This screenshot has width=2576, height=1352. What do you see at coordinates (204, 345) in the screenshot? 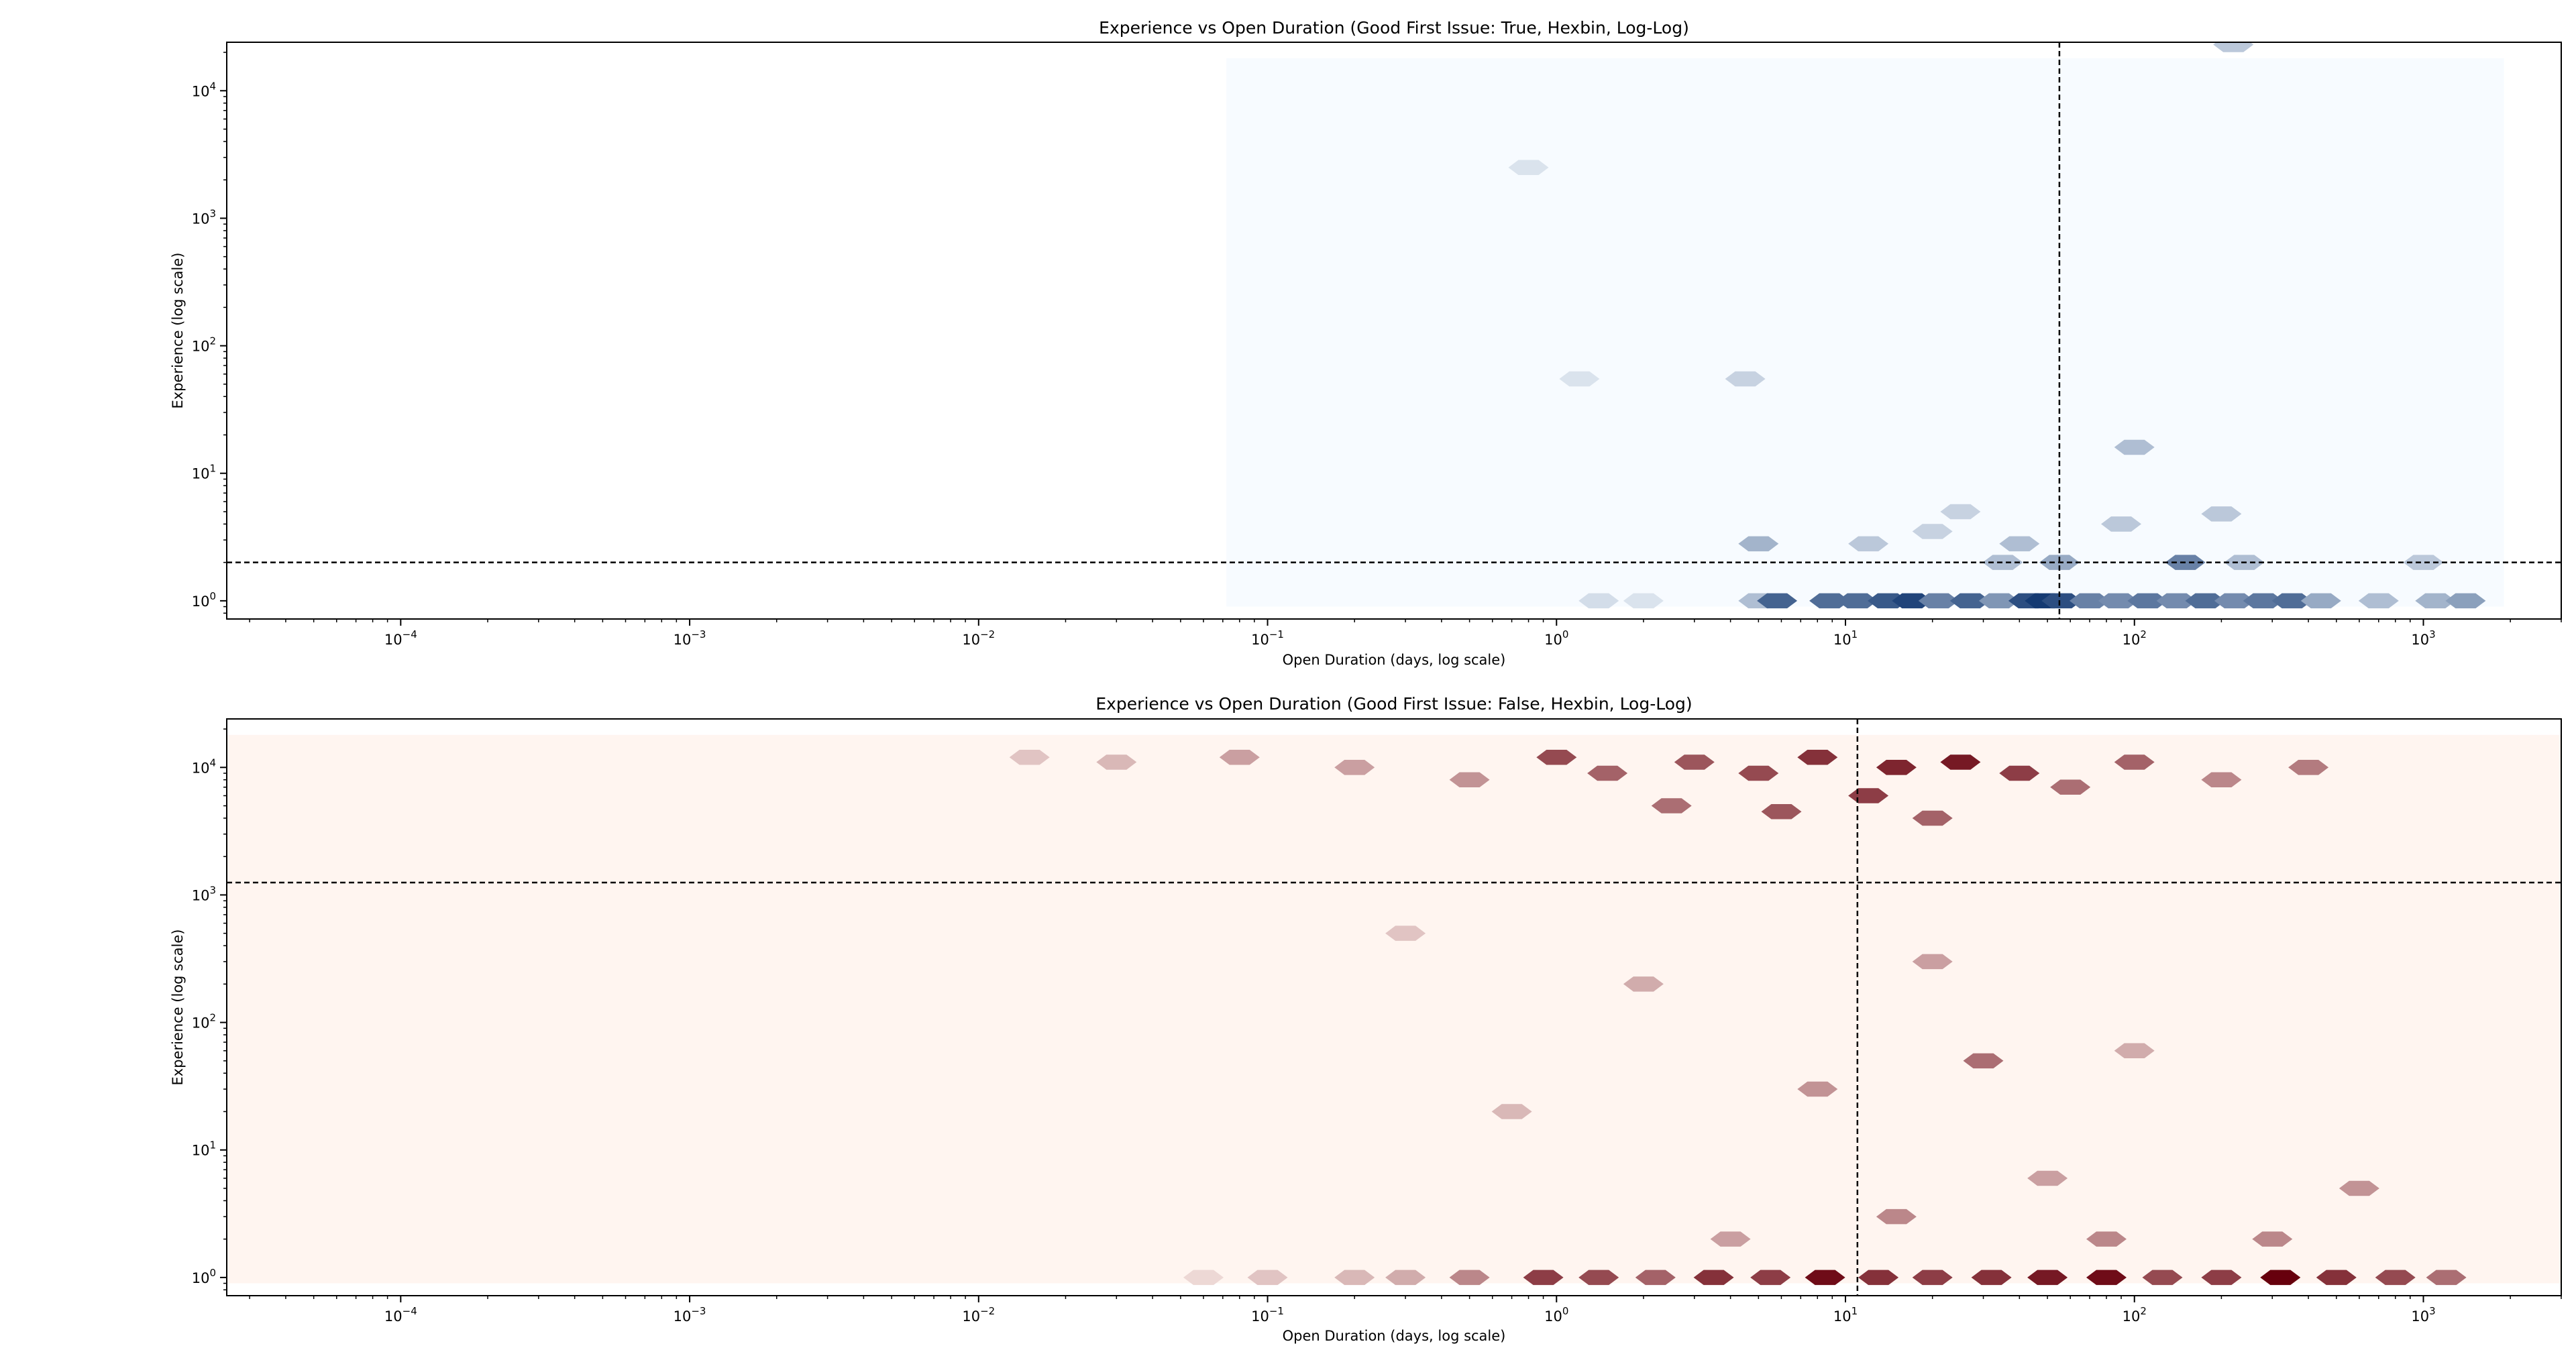
I see `y-tick-label: 10²` at bounding box center [204, 345].